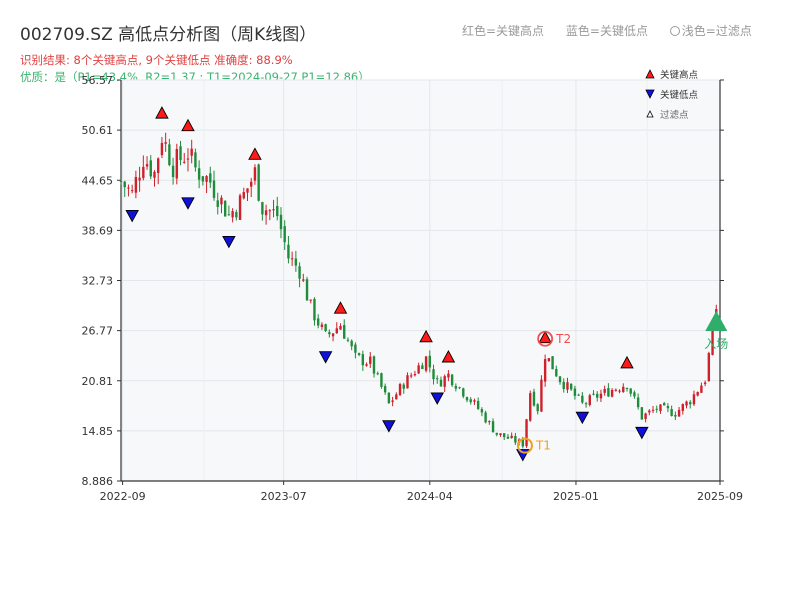 The width and height of the screenshot is (800, 600). What do you see at coordinates (123, 496) in the screenshot?
I see `x-tick-label: 2022-09` at bounding box center [123, 496].